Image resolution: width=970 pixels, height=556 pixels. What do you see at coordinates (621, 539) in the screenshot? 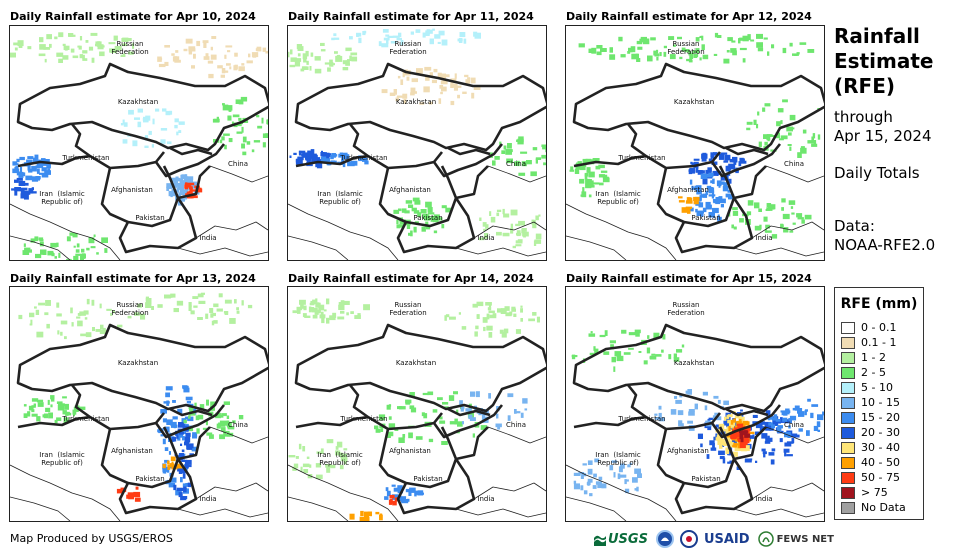
I see `usgs-logo-icon: USGS` at bounding box center [621, 539].